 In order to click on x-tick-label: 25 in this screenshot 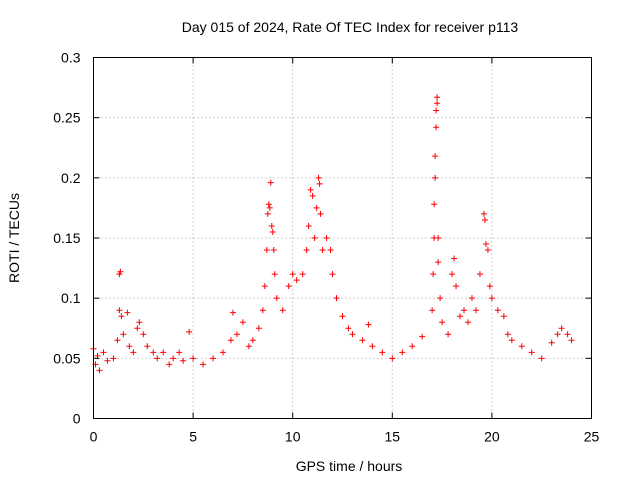, I will do `click(592, 437)`.